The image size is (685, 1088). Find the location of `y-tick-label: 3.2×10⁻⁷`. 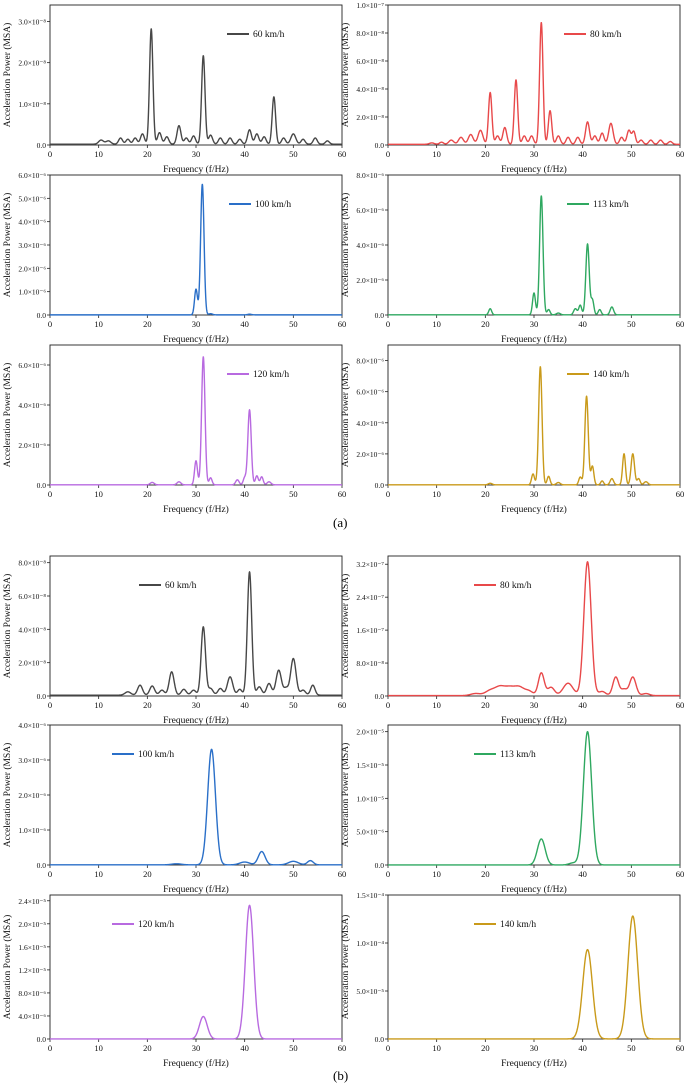

y-tick-label: 3.2×10⁻⁷ is located at coordinates (370, 564).